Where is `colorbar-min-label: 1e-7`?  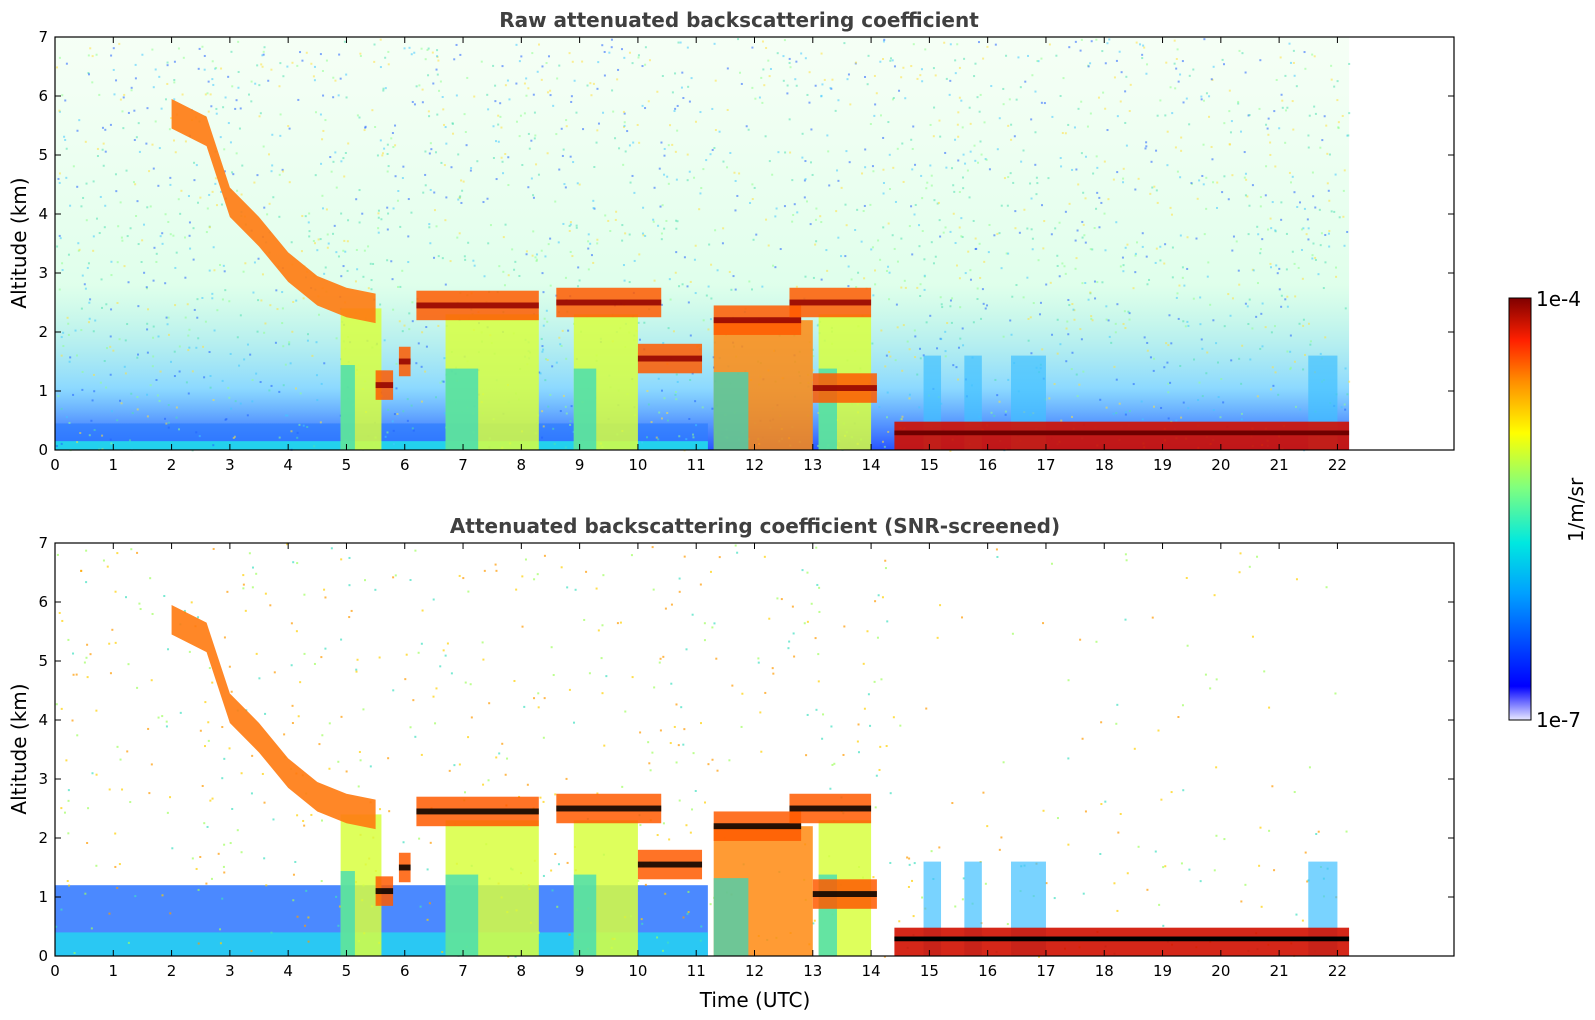 colorbar-min-label: 1e-7 is located at coordinates (1558, 720).